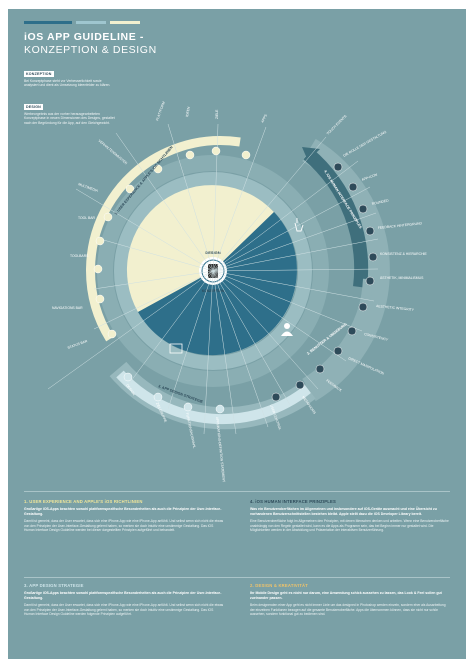 The height and width of the screenshot is (668, 474). Describe the element at coordinates (293, 501) in the screenshot. I see `section-hig-heading: 4. iOS HUMAN INTERFACE PRINZIPLES` at that location.